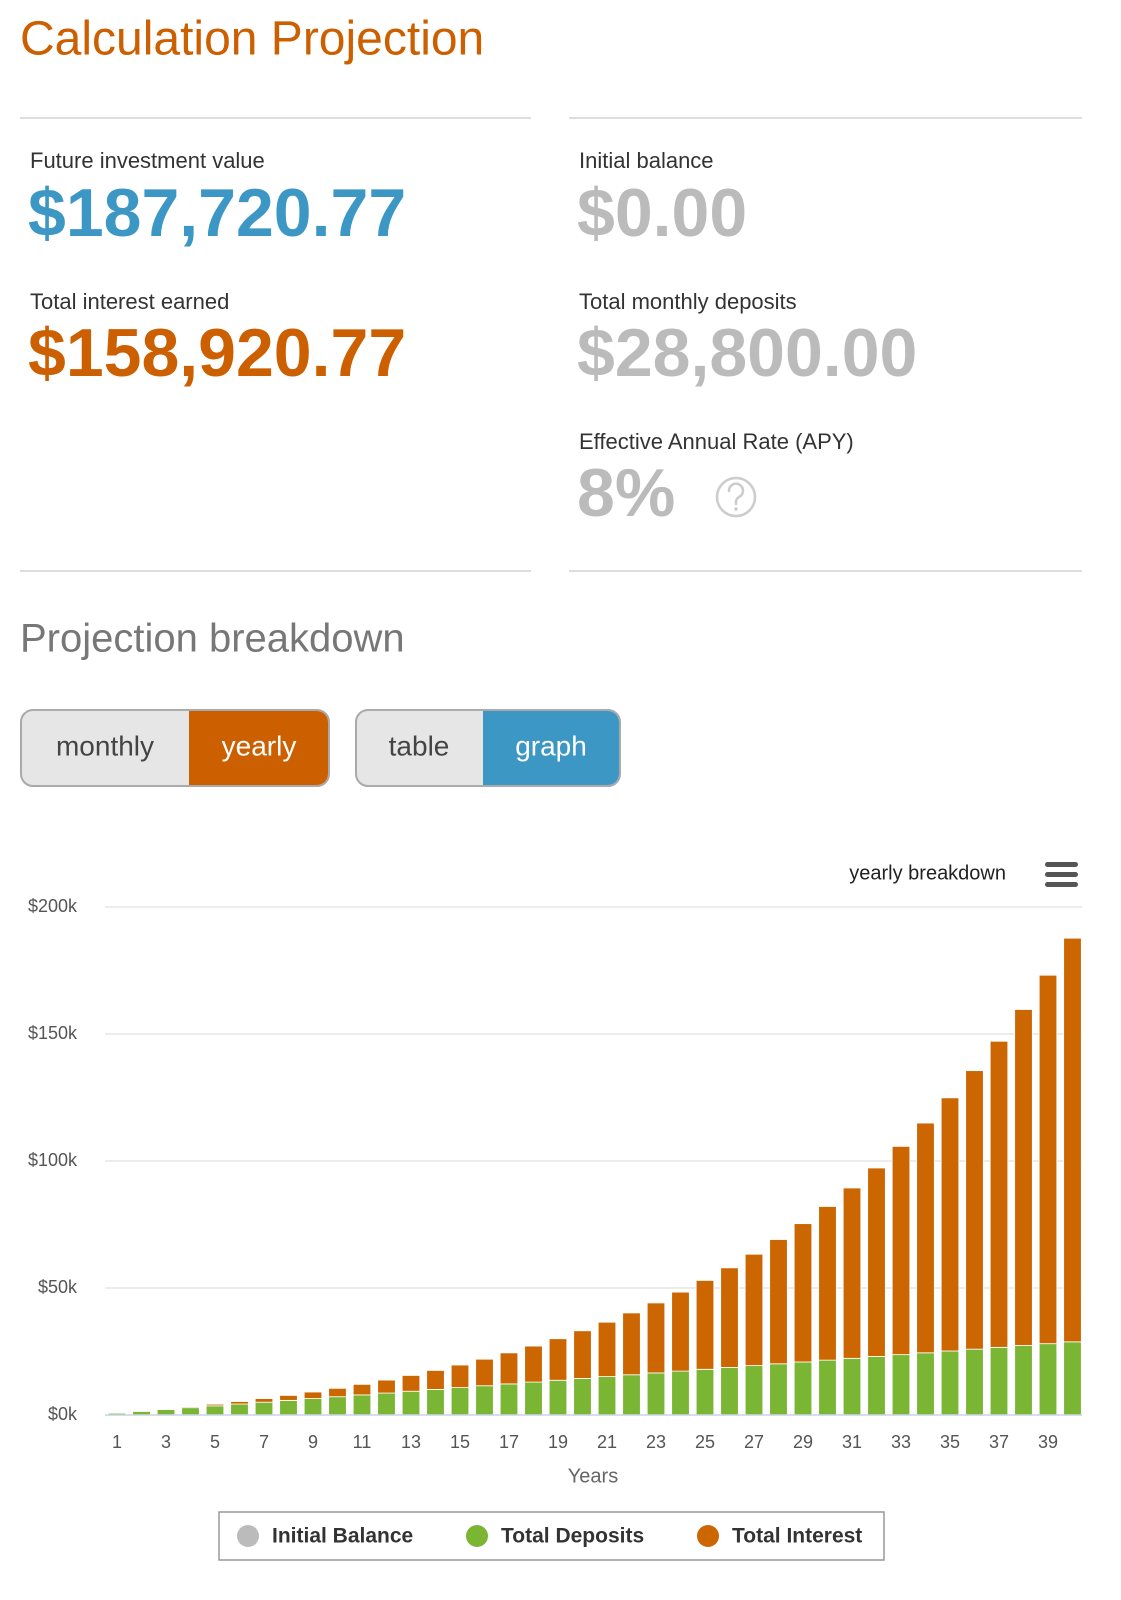 This screenshot has width=1121, height=1600. I want to click on chart-title: yearly breakdown, so click(927, 873).